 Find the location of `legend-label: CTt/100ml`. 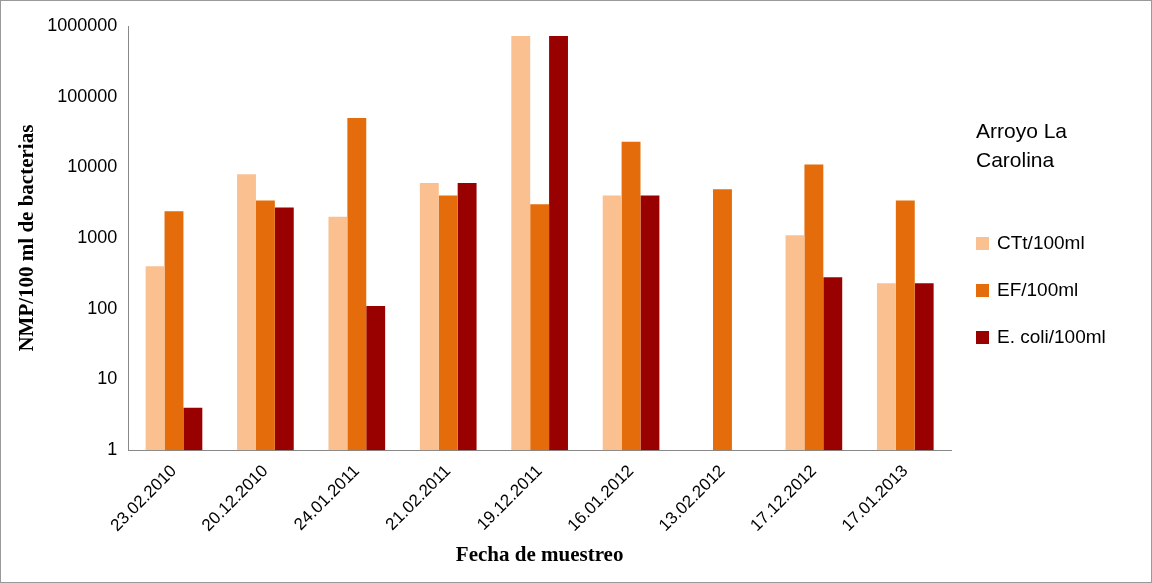

legend-label: CTt/100ml is located at coordinates (1041, 243).